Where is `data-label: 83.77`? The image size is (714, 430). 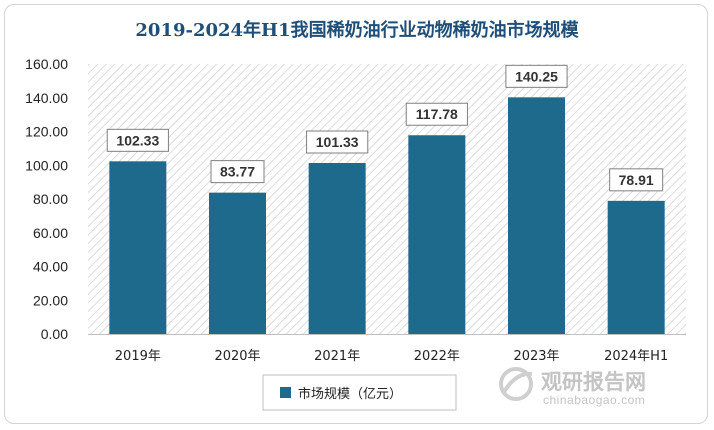
data-label: 83.77 is located at coordinates (237, 172).